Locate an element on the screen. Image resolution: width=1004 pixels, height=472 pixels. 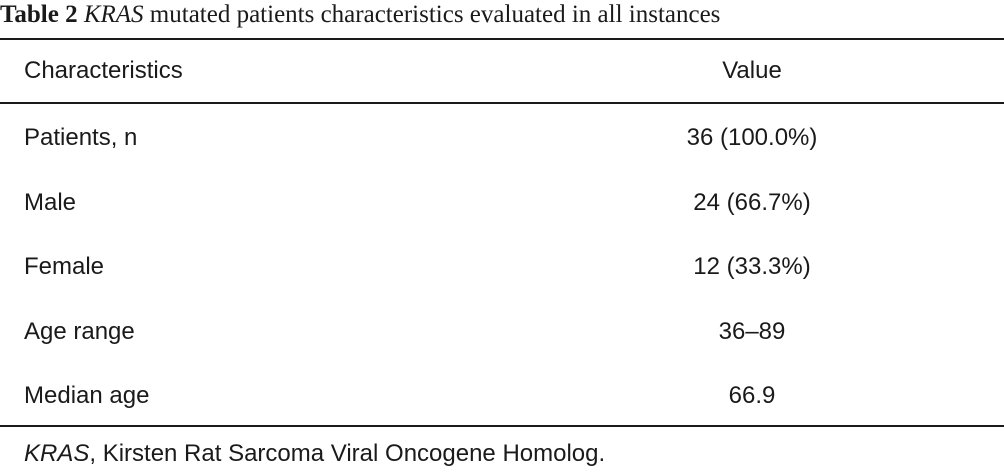
row-value: 36–89 is located at coordinates (752, 331).